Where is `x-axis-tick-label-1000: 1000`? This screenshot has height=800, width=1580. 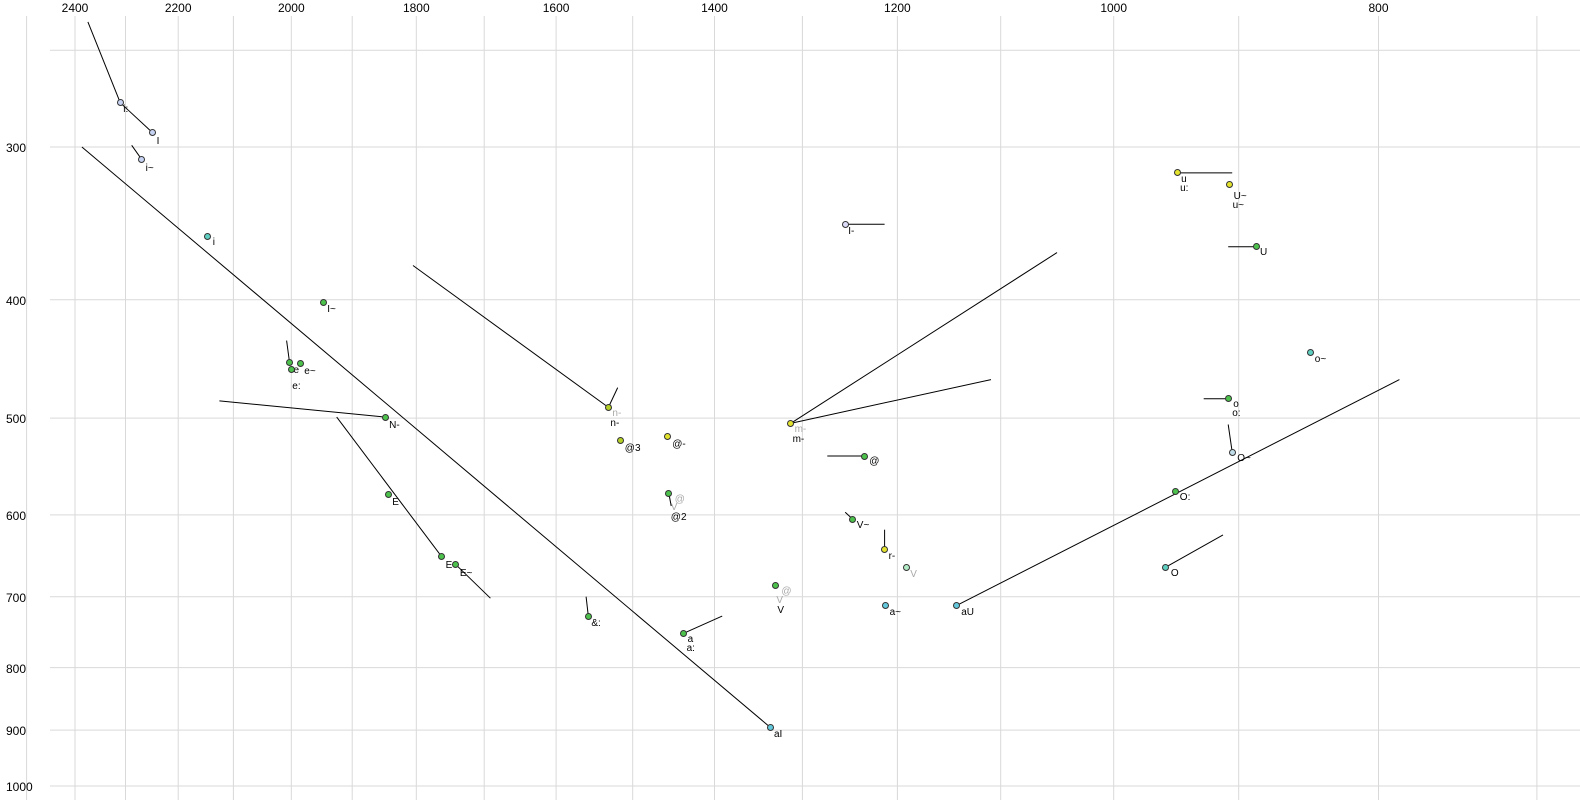 x-axis-tick-label-1000: 1000 is located at coordinates (1114, 8).